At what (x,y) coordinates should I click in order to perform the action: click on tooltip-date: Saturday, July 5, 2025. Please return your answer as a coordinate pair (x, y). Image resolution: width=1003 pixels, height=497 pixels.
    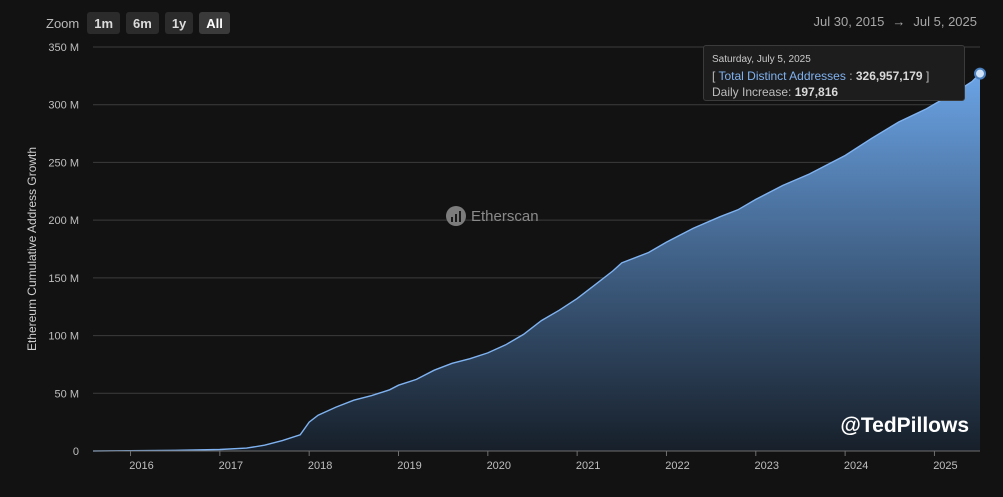
    Looking at the image, I should click on (761, 59).